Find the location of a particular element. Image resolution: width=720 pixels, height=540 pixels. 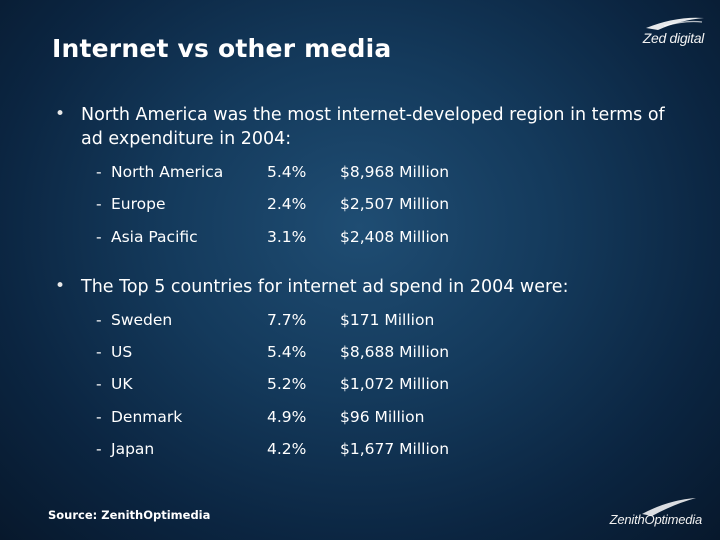

table-row: - UK 5.2% $1,072 Million is located at coordinates (360, 387).